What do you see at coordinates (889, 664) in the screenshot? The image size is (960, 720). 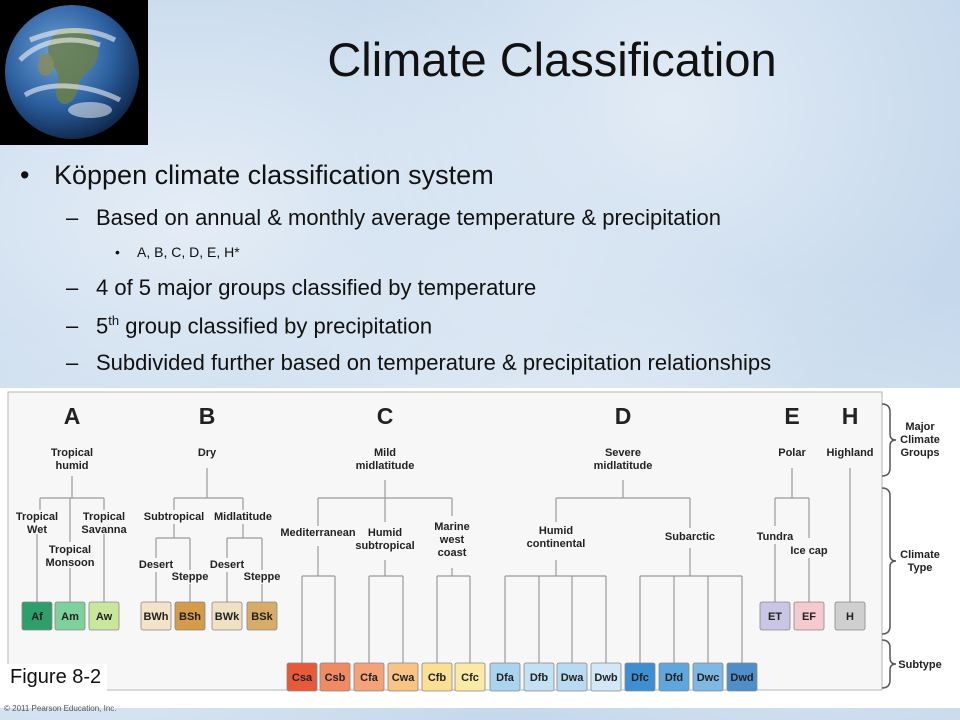 I see `bracket-subtype` at bounding box center [889, 664].